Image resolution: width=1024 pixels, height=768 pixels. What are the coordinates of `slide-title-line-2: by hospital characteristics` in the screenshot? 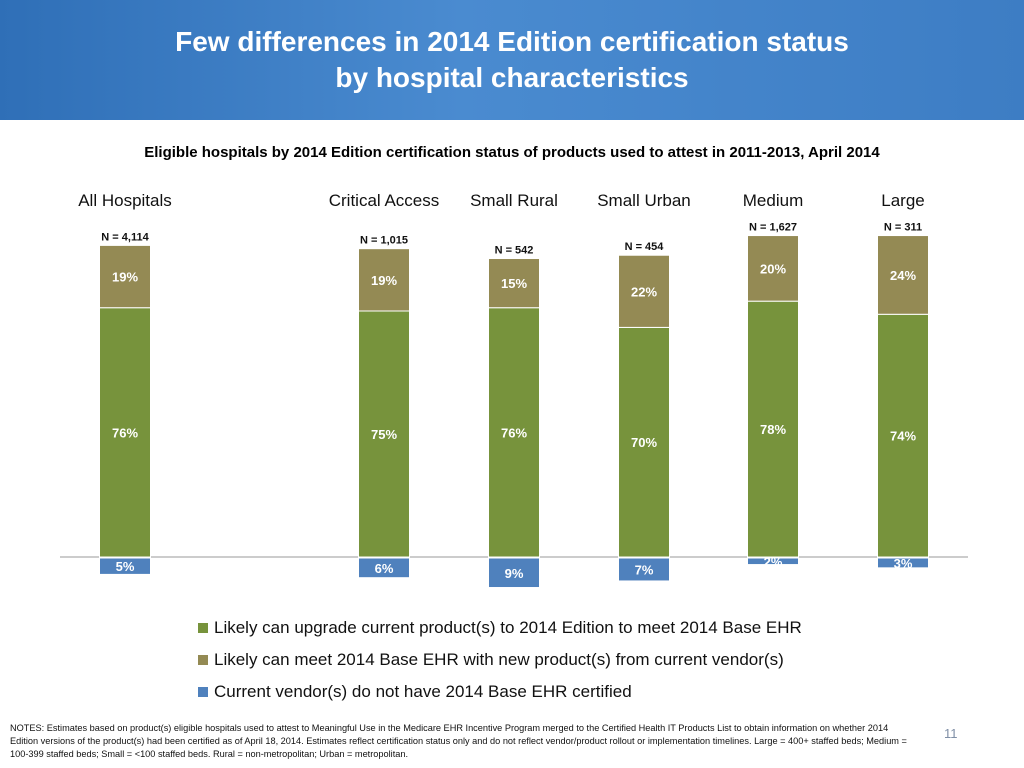 It's located at (512, 77).